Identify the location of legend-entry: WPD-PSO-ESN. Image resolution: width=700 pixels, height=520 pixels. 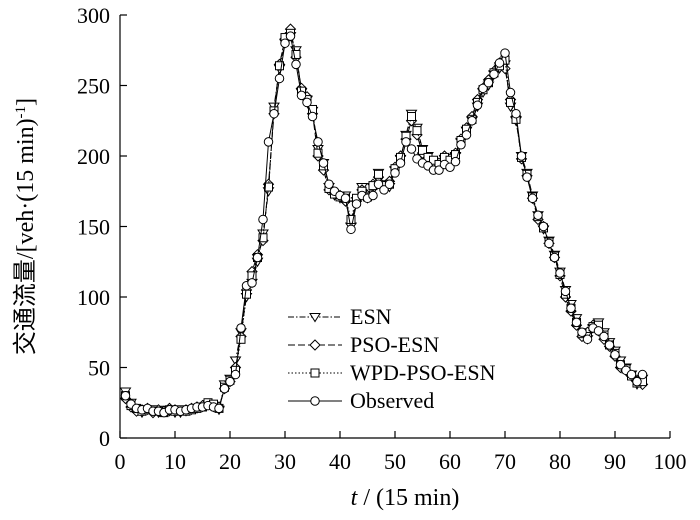
(392, 372).